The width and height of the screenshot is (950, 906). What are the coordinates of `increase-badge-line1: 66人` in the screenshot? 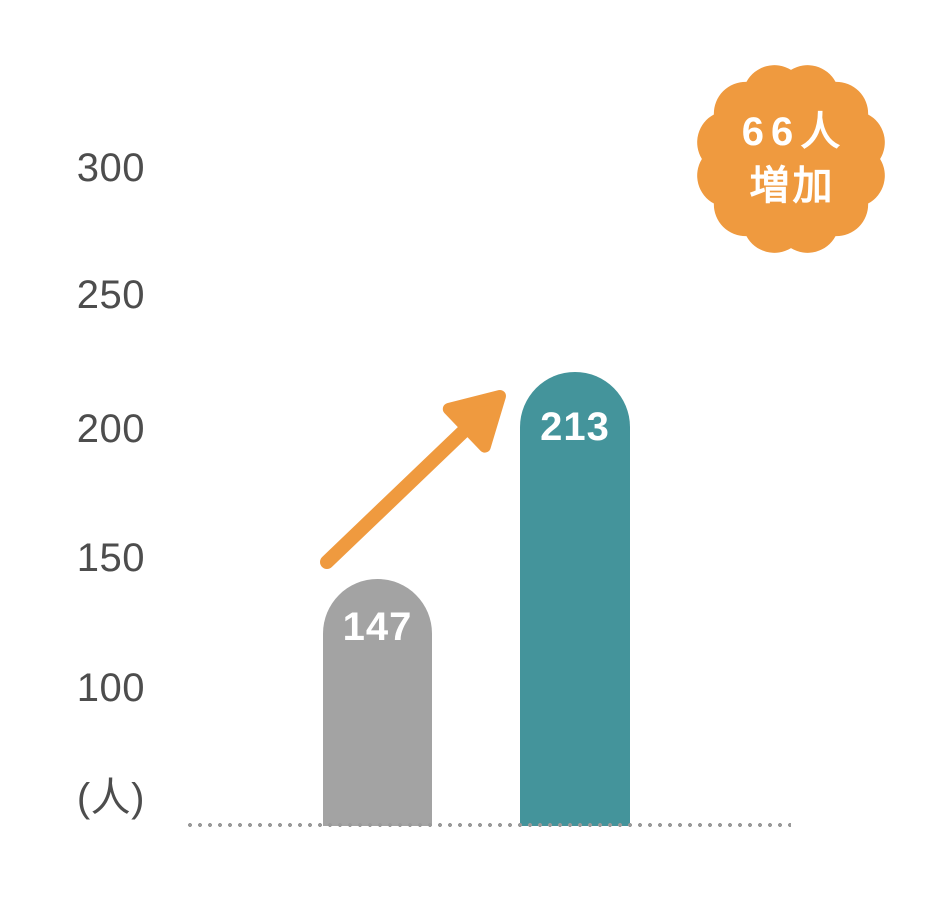 It's located at (794, 132).